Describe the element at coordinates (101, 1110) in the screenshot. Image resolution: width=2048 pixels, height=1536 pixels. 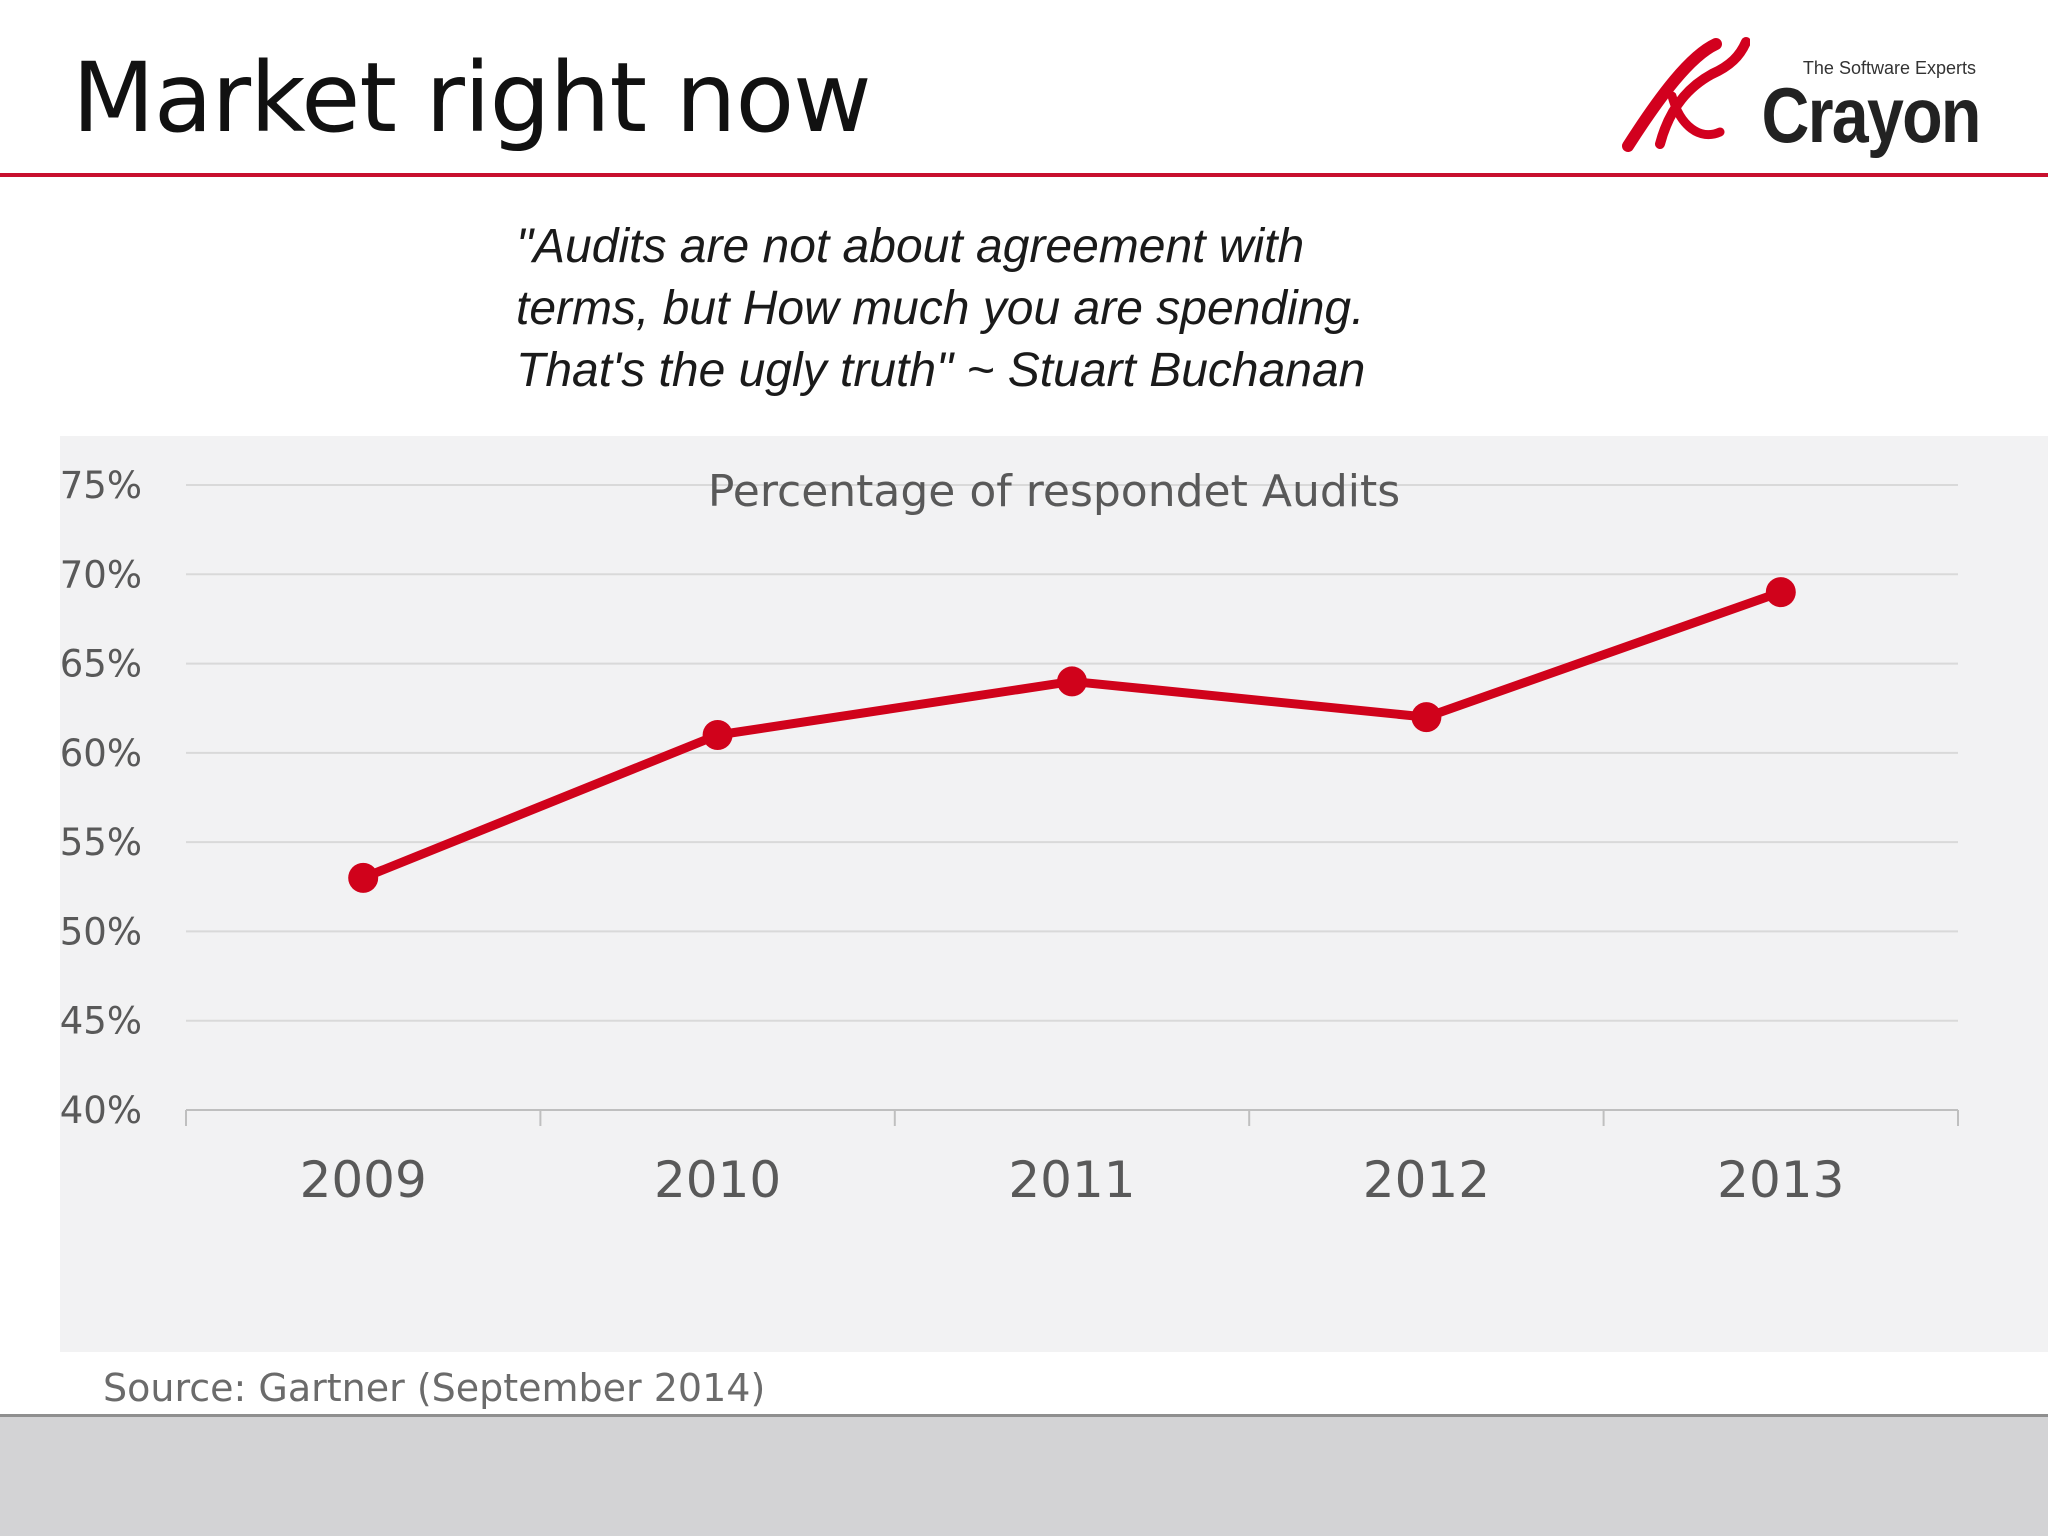
I see `y-tick-label: 40%` at that location.